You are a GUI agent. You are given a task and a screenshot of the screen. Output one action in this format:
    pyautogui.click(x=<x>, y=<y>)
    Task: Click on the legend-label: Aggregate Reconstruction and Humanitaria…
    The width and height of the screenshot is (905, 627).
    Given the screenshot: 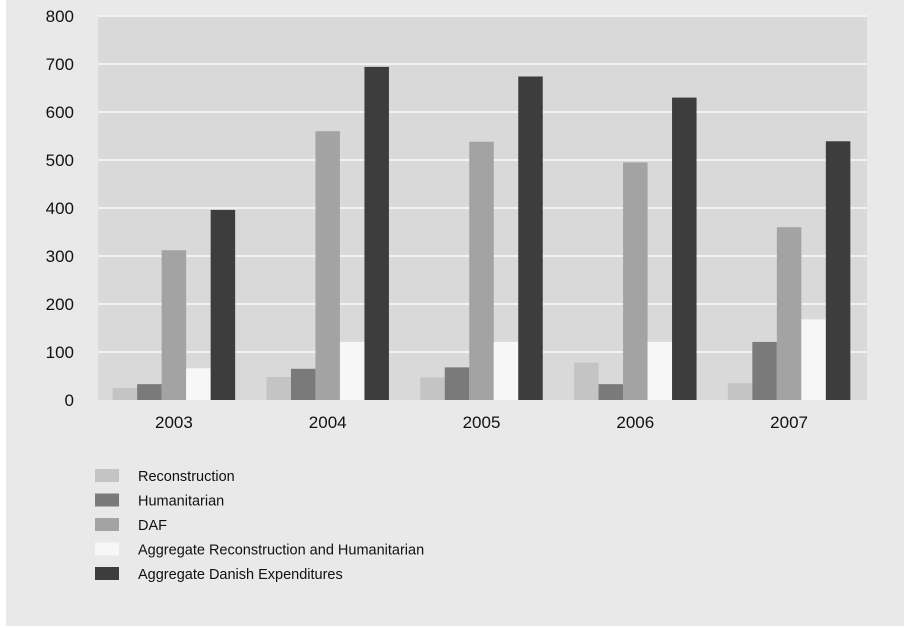 What is the action you would take?
    pyautogui.click(x=281, y=551)
    